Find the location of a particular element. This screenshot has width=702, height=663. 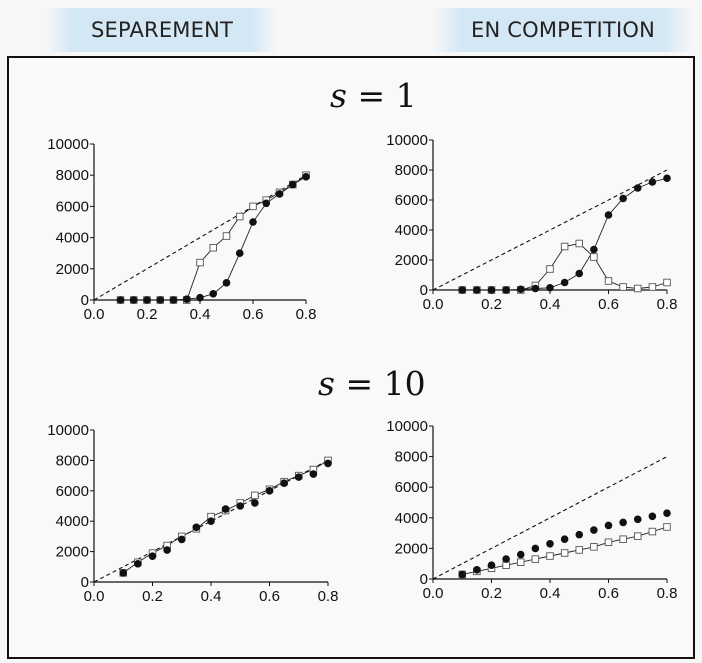

en-competition-header: EN COMPETITION is located at coordinates (563, 30).